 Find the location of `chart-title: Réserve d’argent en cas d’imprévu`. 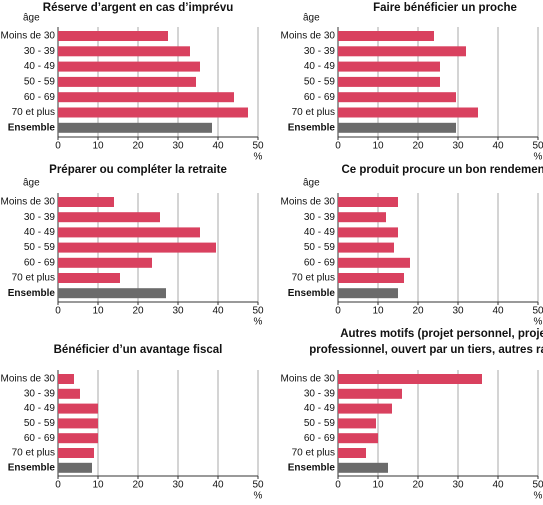

chart-title: Réserve d’argent en cas d’imprévu is located at coordinates (138, 8).